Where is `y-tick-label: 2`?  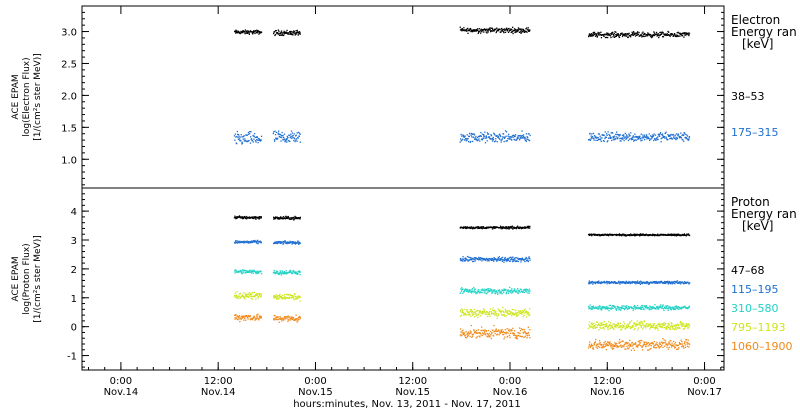
y-tick-label: 2 is located at coordinates (74, 270).